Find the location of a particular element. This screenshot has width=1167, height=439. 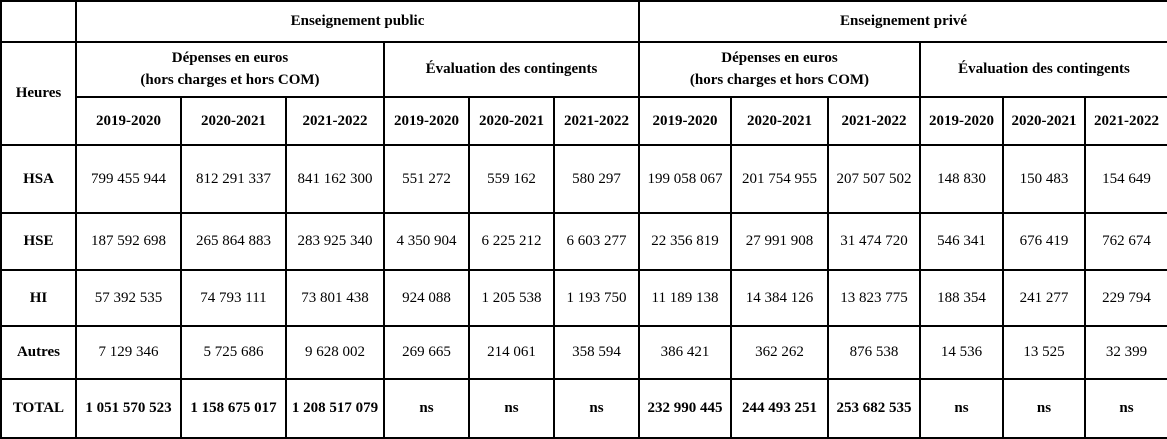

data-cell: 241 277 is located at coordinates (1044, 298).